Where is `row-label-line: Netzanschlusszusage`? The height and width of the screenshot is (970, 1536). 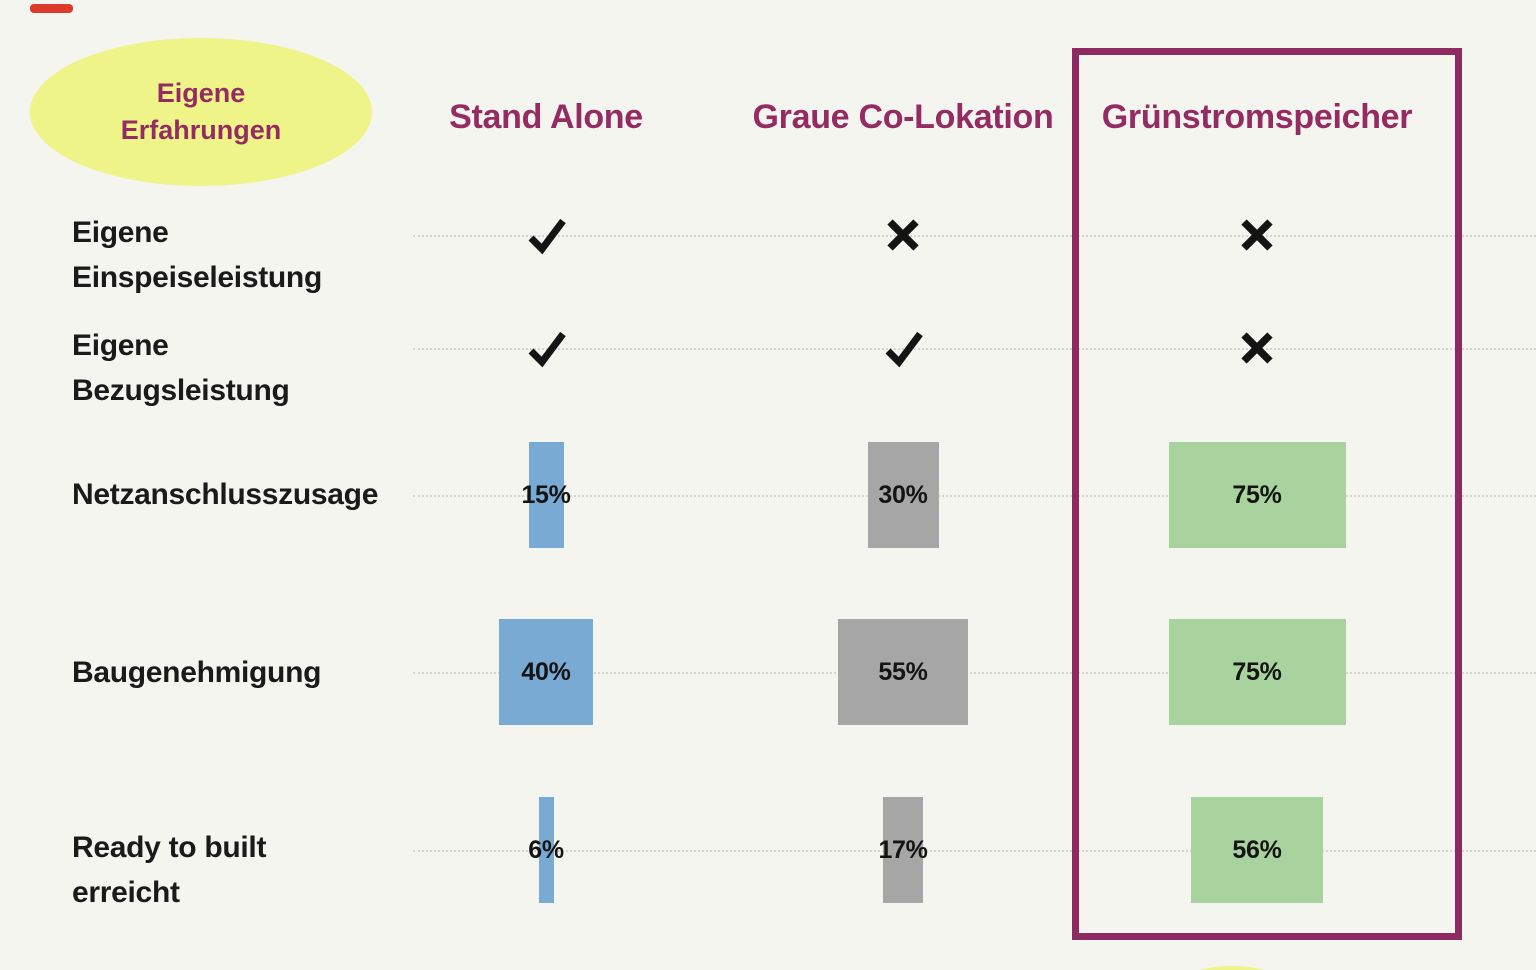
row-label-line: Netzanschlusszusage is located at coordinates (225, 494).